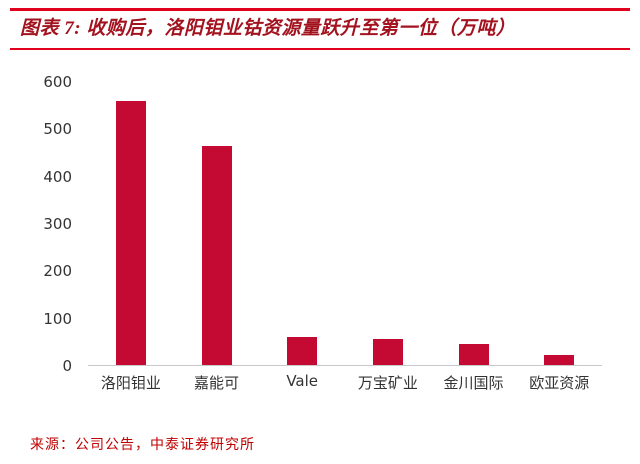 The image size is (640, 464). Describe the element at coordinates (142, 445) in the screenshot. I see `source-note: 来源：公司公告，中泰证券研究所` at that location.